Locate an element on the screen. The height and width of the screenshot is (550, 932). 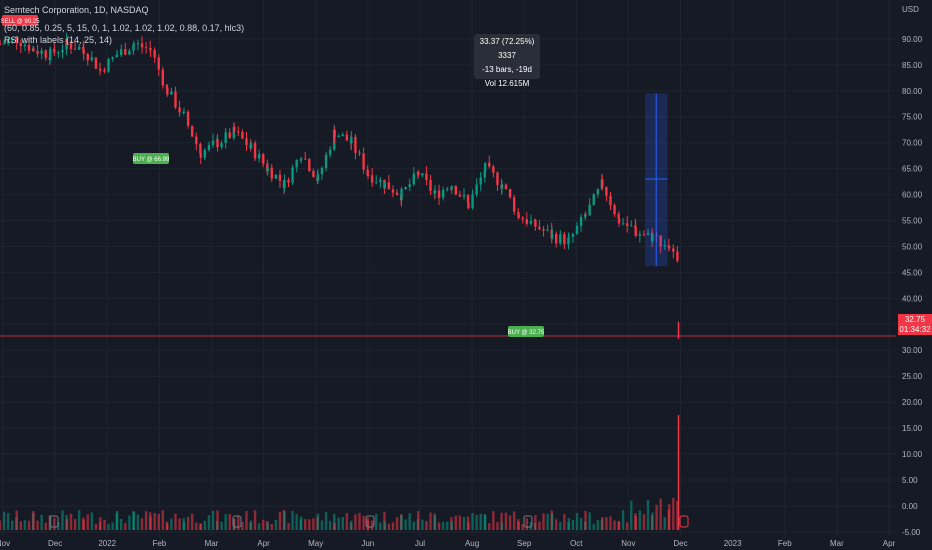
legend-symbol-title: Semtech Corporation, 1D, NASDAQ is located at coordinates (76, 10).